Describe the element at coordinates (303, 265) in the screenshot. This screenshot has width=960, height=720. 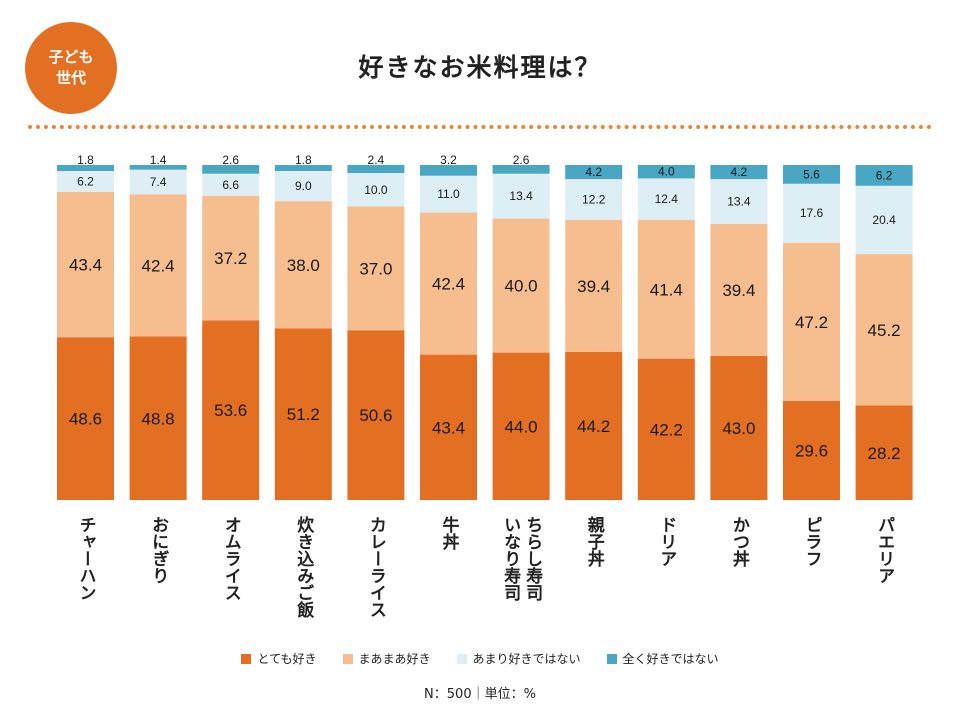
I see `data-label: 38.0` at that location.